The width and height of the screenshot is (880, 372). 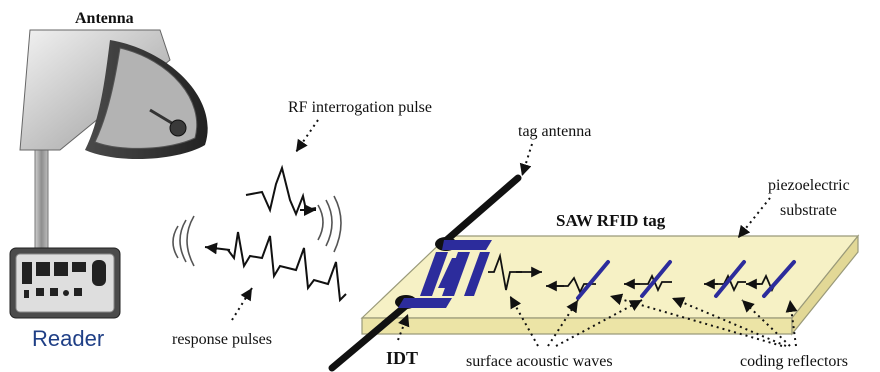 What do you see at coordinates (445, 274) in the screenshot?
I see `idt-transducer-icon` at bounding box center [445, 274].